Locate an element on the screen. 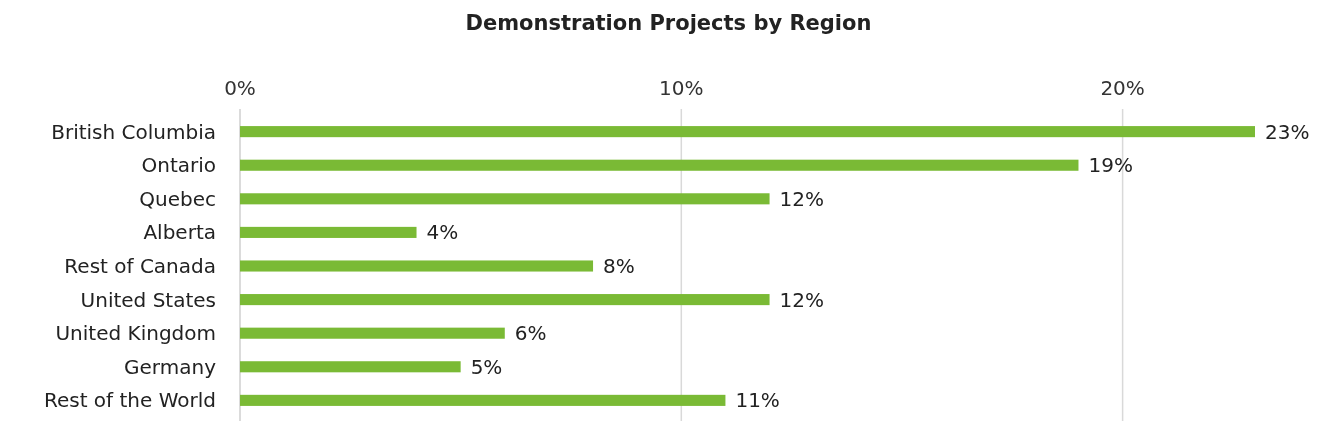 Image resolution: width=1337 pixels, height=421 pixels. x-tick-label: 20% is located at coordinates (1122, 88).